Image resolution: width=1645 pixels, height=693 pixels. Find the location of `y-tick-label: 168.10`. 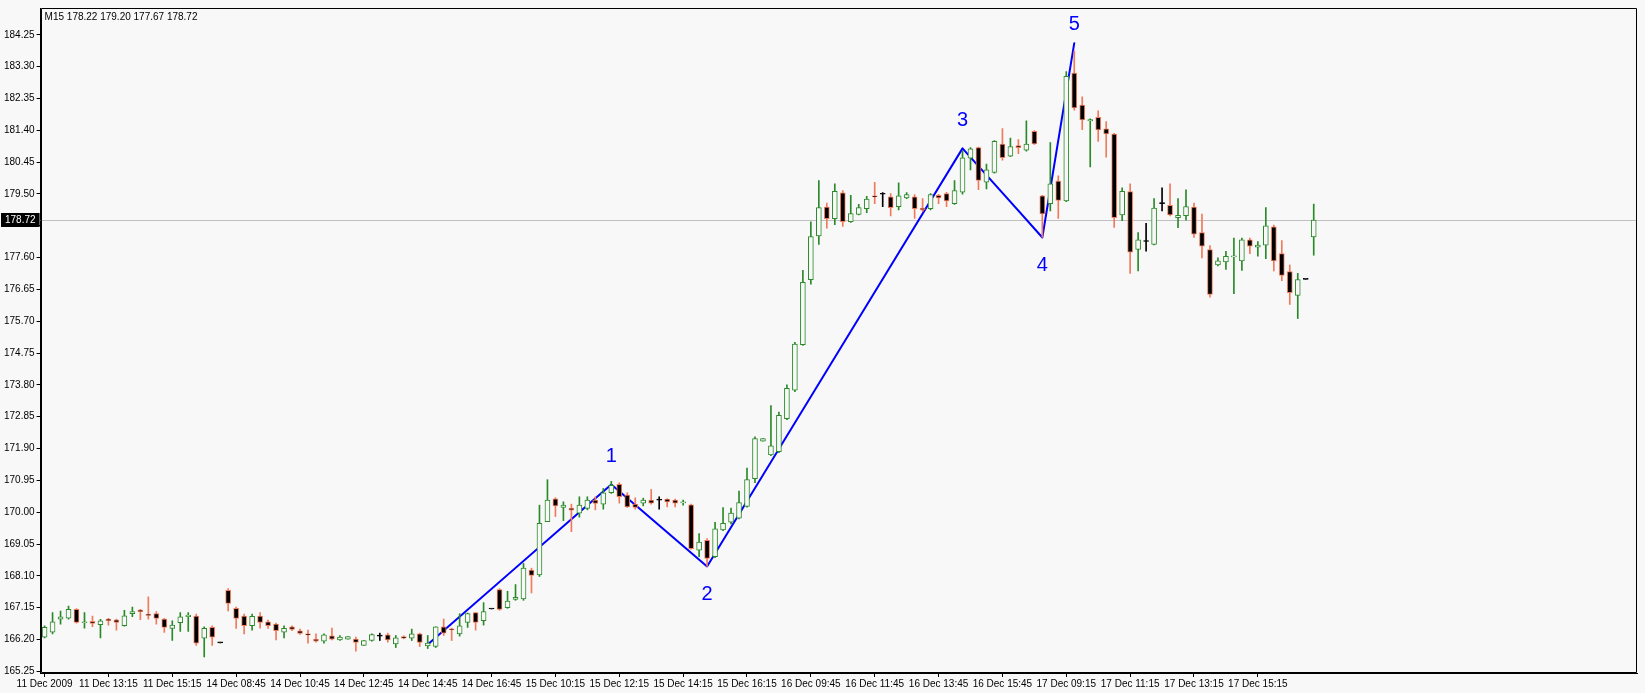

y-tick-label: 168.10 is located at coordinates (19, 575).